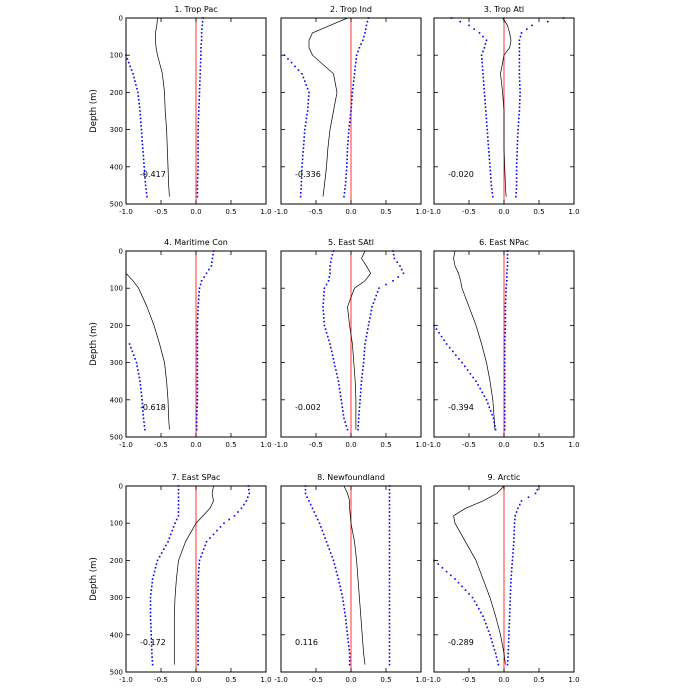 The width and height of the screenshot is (700, 700). Describe the element at coordinates (316, 212) in the screenshot. I see `x-tick-label: -0.5` at that location.